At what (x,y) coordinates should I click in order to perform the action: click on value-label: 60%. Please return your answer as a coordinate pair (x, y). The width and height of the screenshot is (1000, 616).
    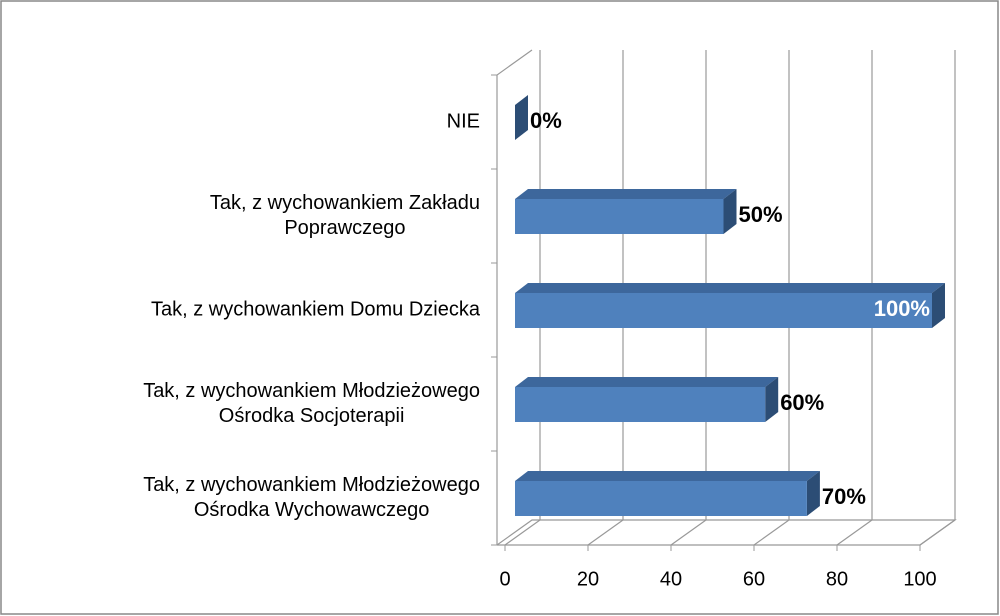
    Looking at the image, I should click on (802, 402).